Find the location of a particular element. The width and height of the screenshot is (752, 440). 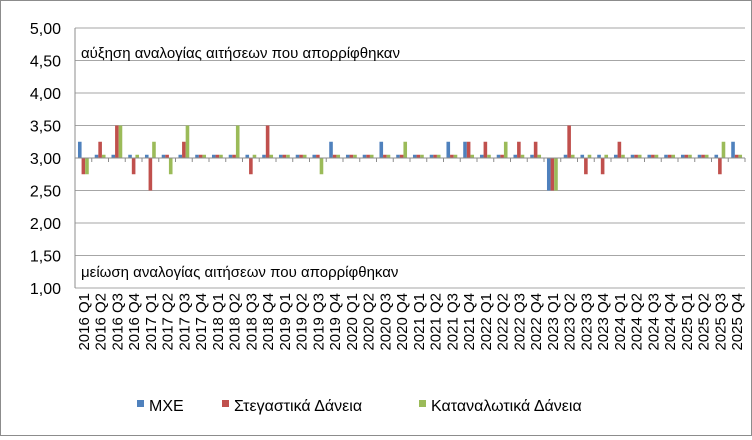

y-tick-label: 3,50 is located at coordinates (45, 127).